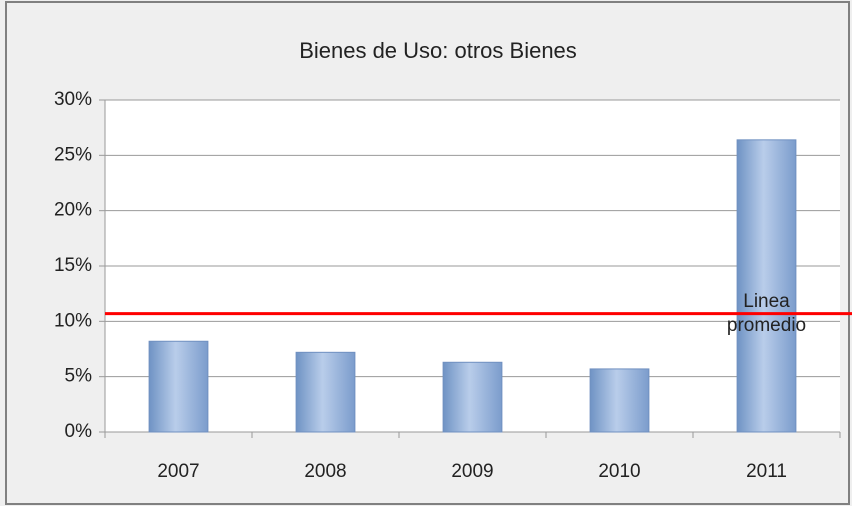 The width and height of the screenshot is (852, 506). What do you see at coordinates (619, 471) in the screenshot?
I see `x-tick-label: 2010` at bounding box center [619, 471].